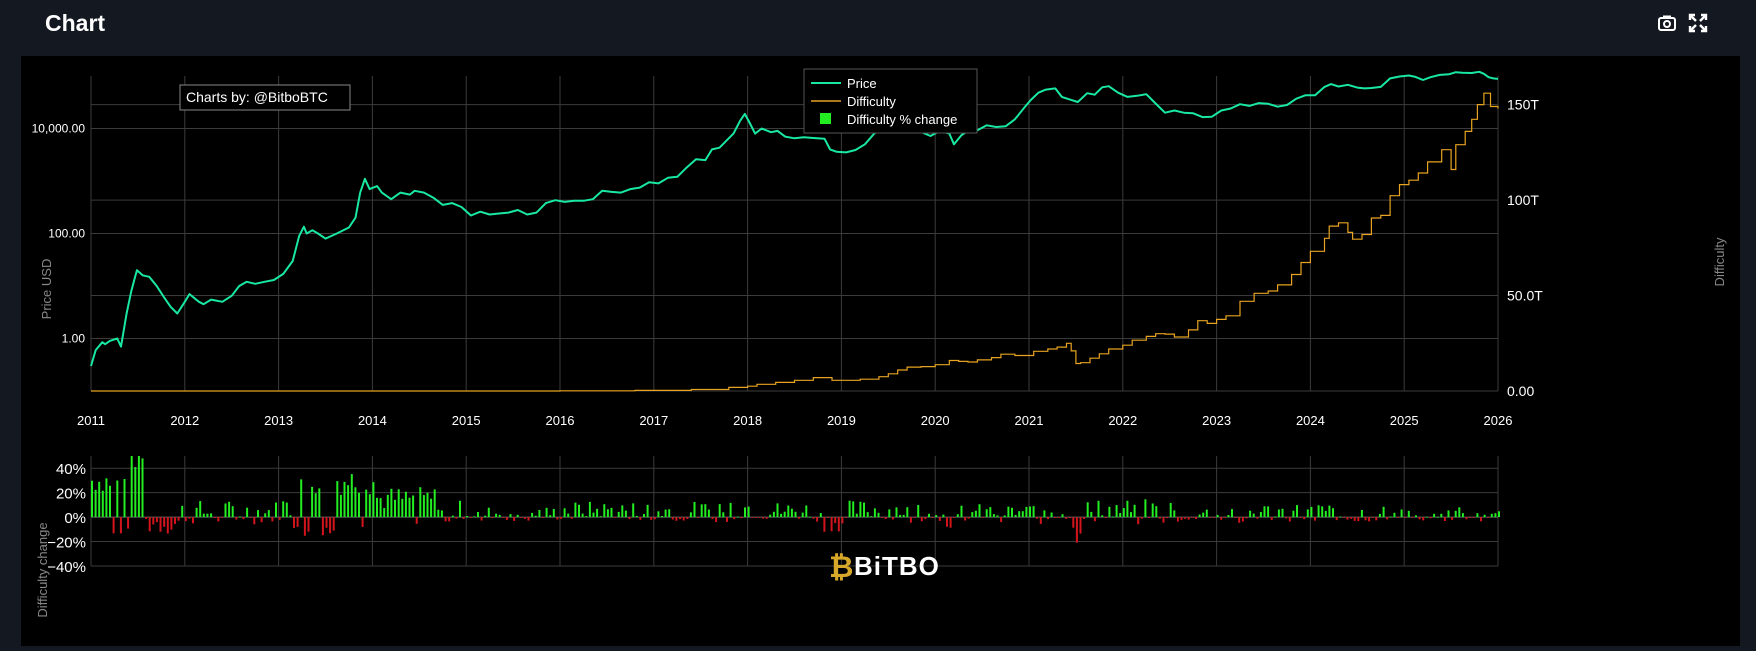 This screenshot has width=1756, height=651. What do you see at coordinates (1404, 420) in the screenshot?
I see `x-tick-label: 2025` at bounding box center [1404, 420].